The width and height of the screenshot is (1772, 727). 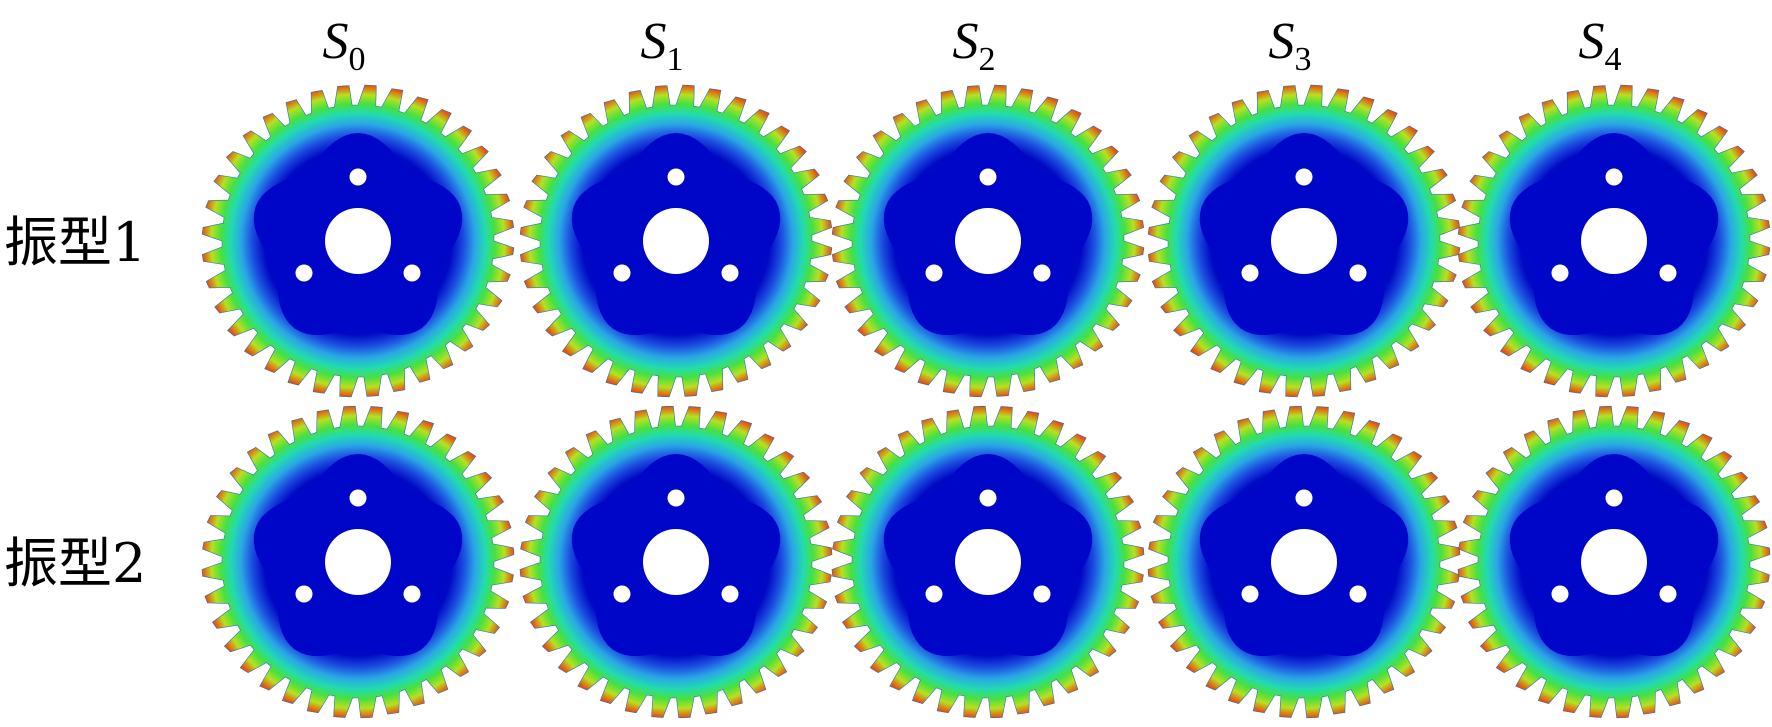 I want to click on row-label: 振型2, so click(x=75, y=563).